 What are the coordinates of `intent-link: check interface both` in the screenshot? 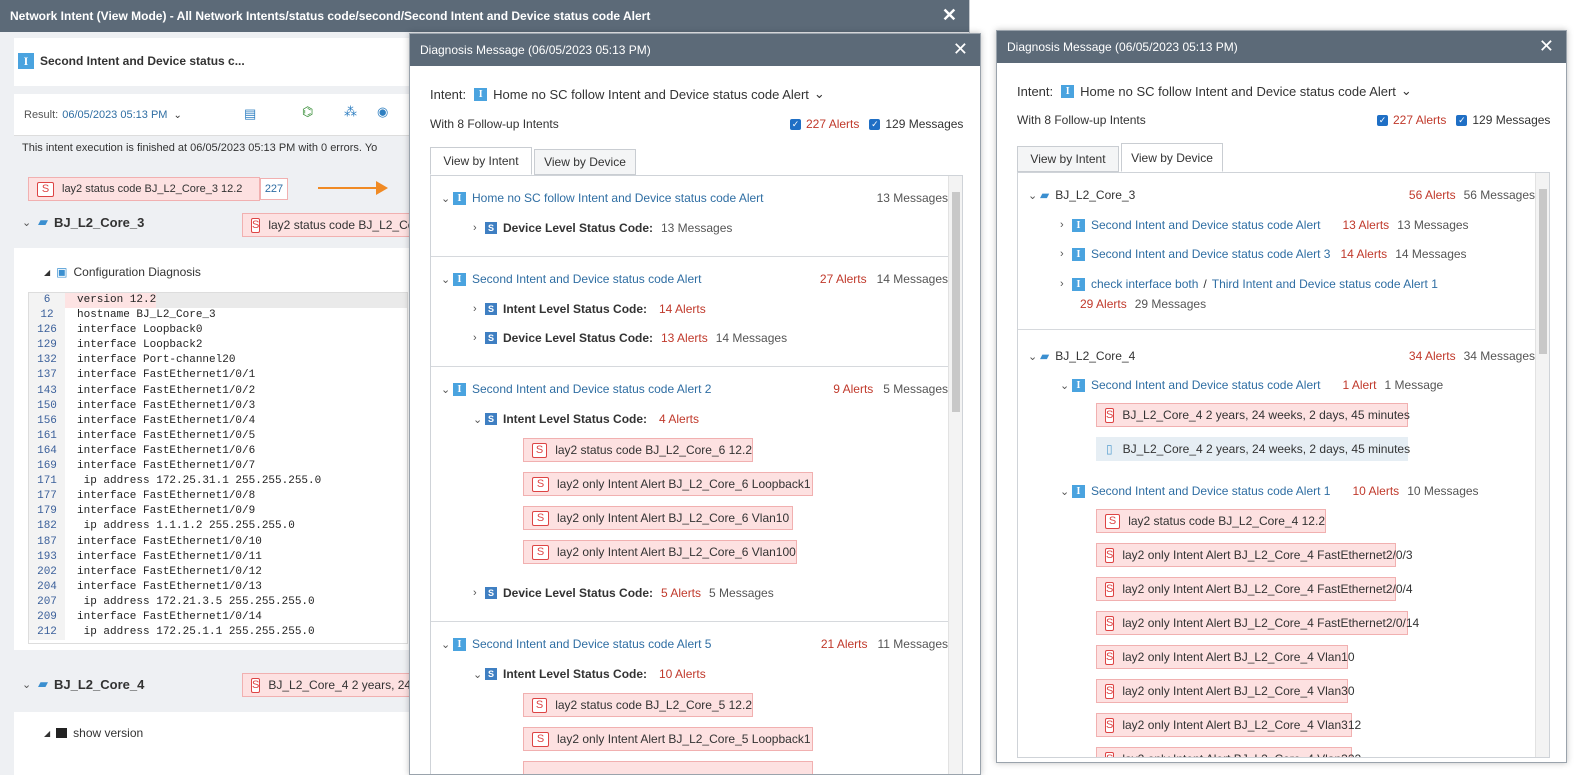 It's located at (1145, 284).